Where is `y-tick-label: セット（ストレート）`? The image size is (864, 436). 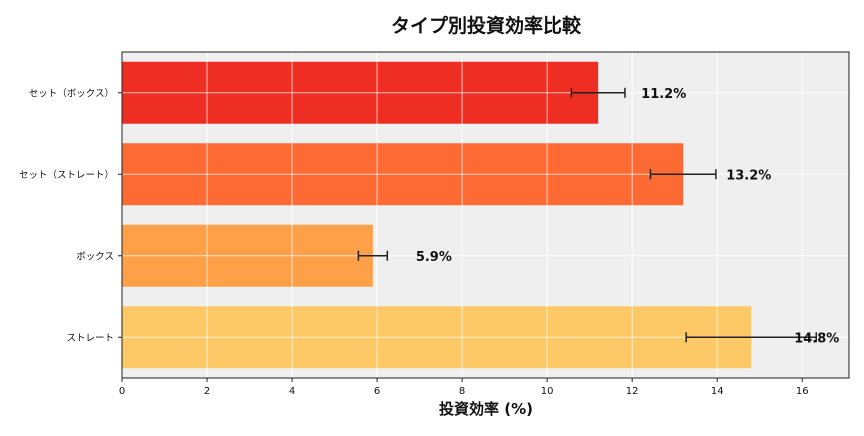
y-tick-label: セット（ストレート） is located at coordinates (66, 175).